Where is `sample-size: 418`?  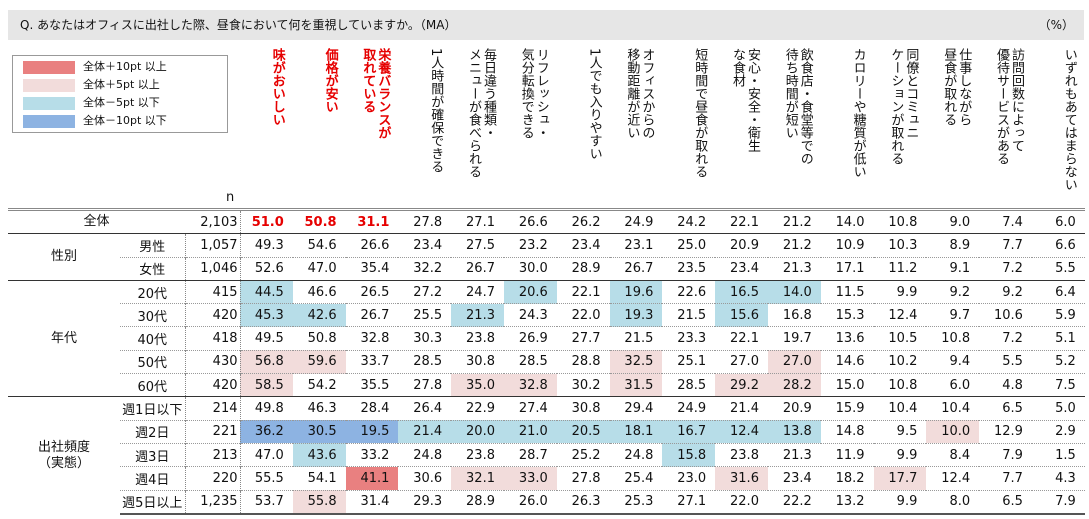 sample-size: 418 is located at coordinates (213, 338).